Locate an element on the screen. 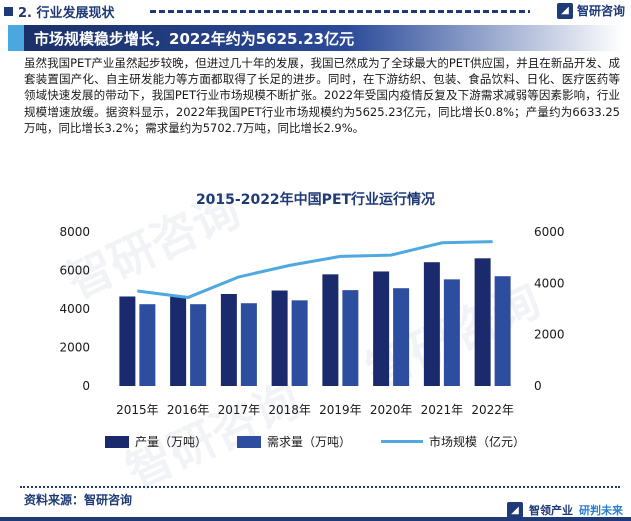 The width and height of the screenshot is (631, 521). chart-title: 2015-2022年中国PET行业运行情况 is located at coordinates (315, 200).